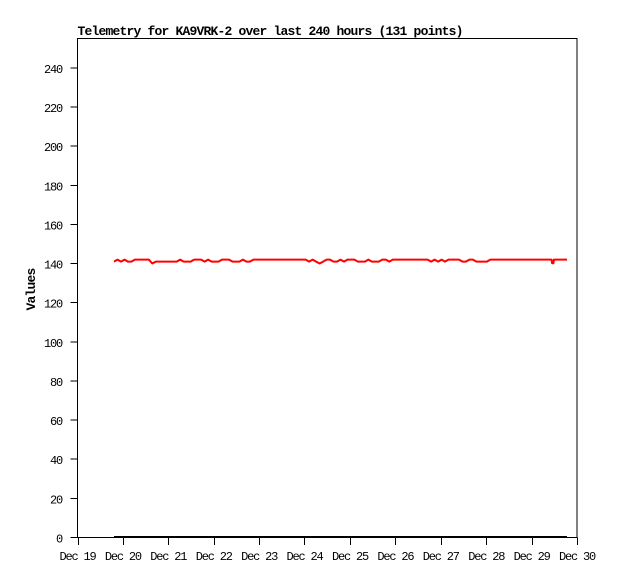 The image size is (618, 579). What do you see at coordinates (53, 109) in the screenshot?
I see `svg-text: 220` at bounding box center [53, 109].